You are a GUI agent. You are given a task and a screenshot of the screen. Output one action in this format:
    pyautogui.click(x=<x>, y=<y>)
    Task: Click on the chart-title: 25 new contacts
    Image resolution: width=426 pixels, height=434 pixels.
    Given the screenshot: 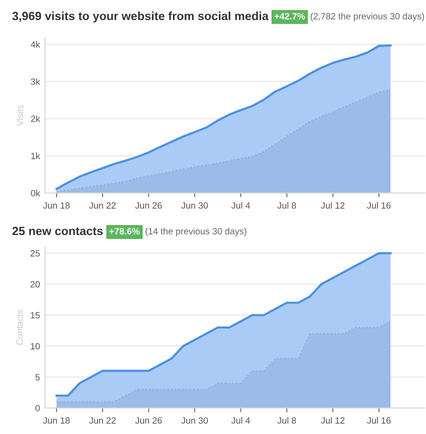 What is the action you would take?
    pyautogui.click(x=57, y=231)
    